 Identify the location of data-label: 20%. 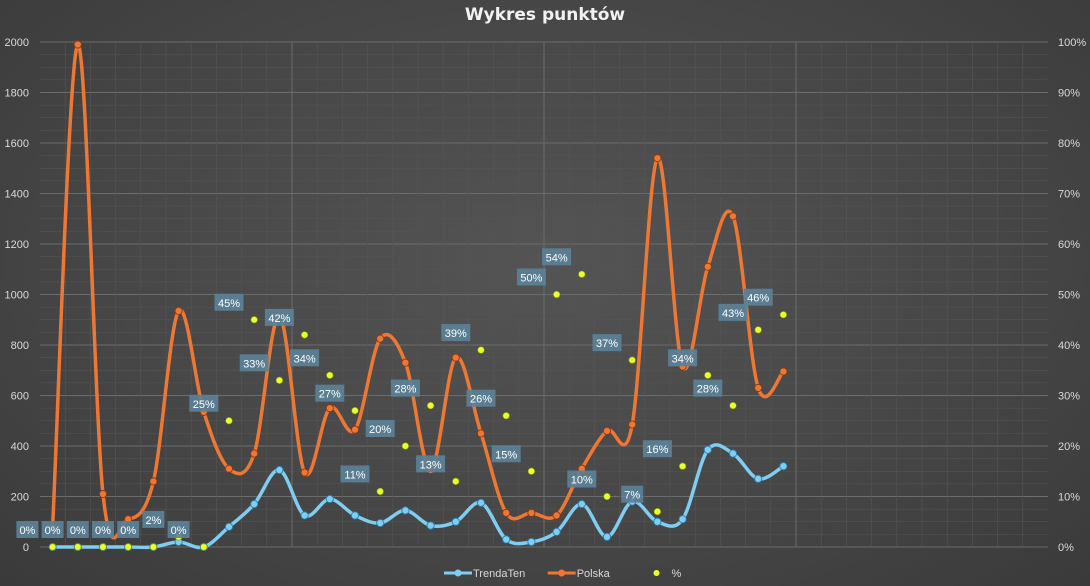
(380, 428).